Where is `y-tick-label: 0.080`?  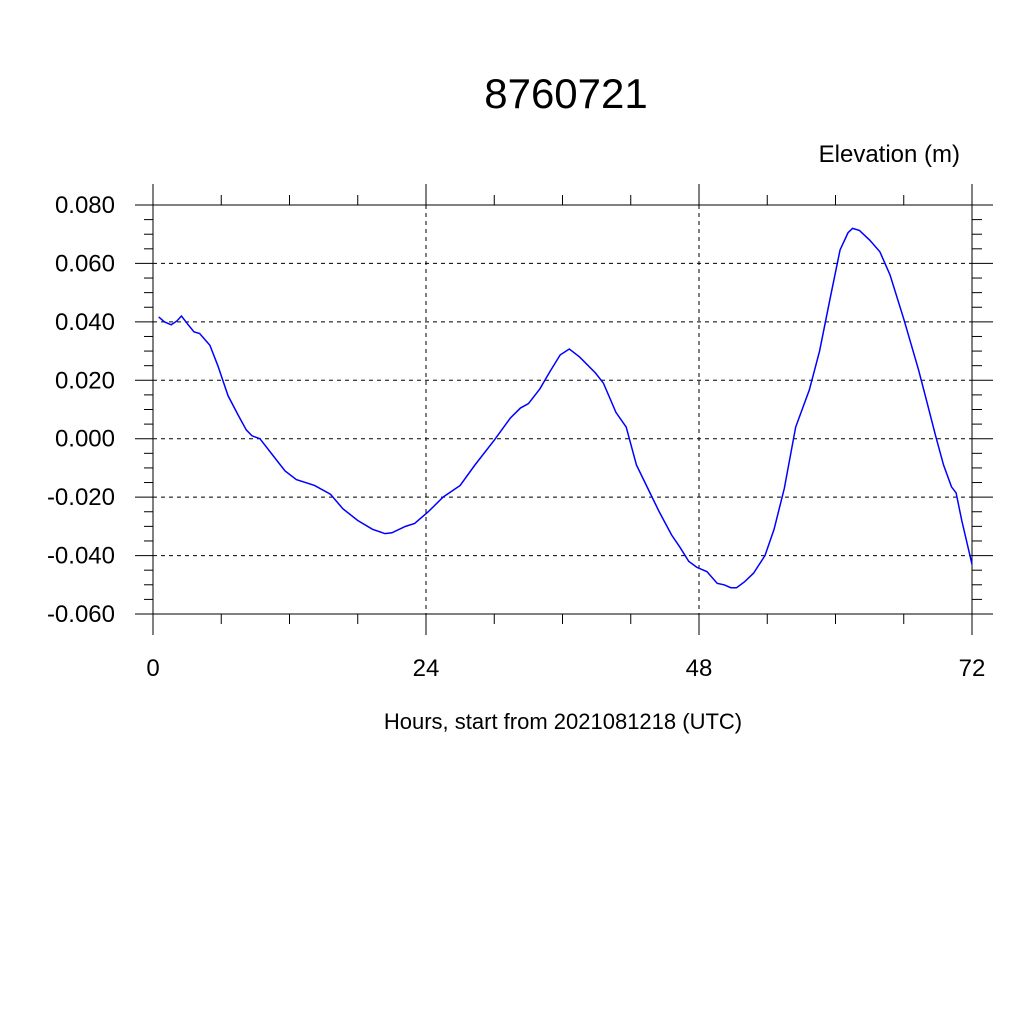 y-tick-label: 0.080 is located at coordinates (85, 205).